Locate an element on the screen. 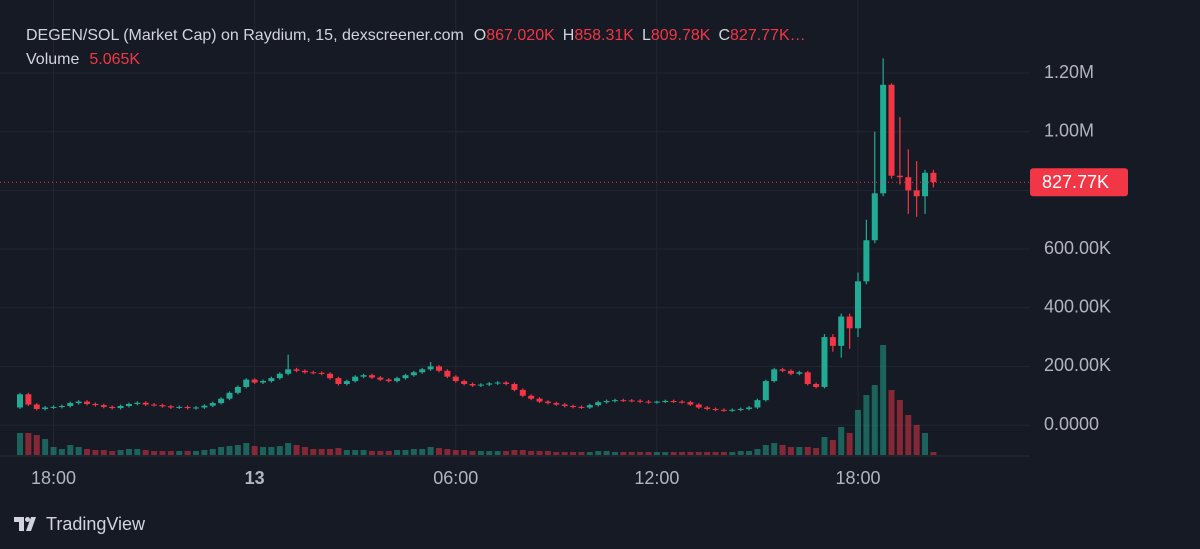 The width and height of the screenshot is (1200, 549). y-tick-label: 200.00K is located at coordinates (1077, 365).